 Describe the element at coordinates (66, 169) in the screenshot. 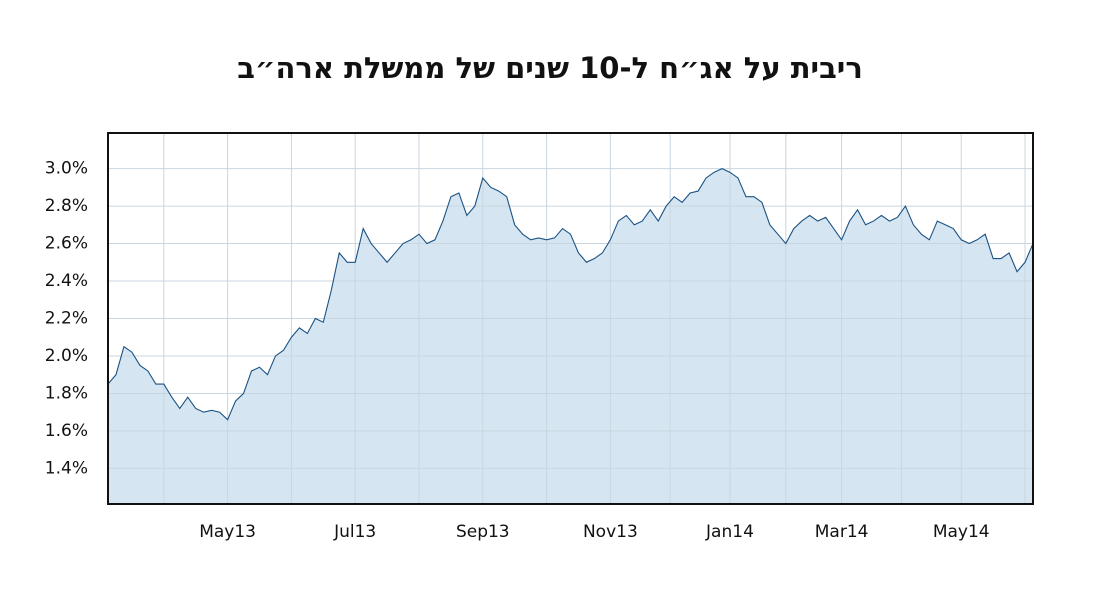

I see `y-tick-label: 3.0%` at that location.